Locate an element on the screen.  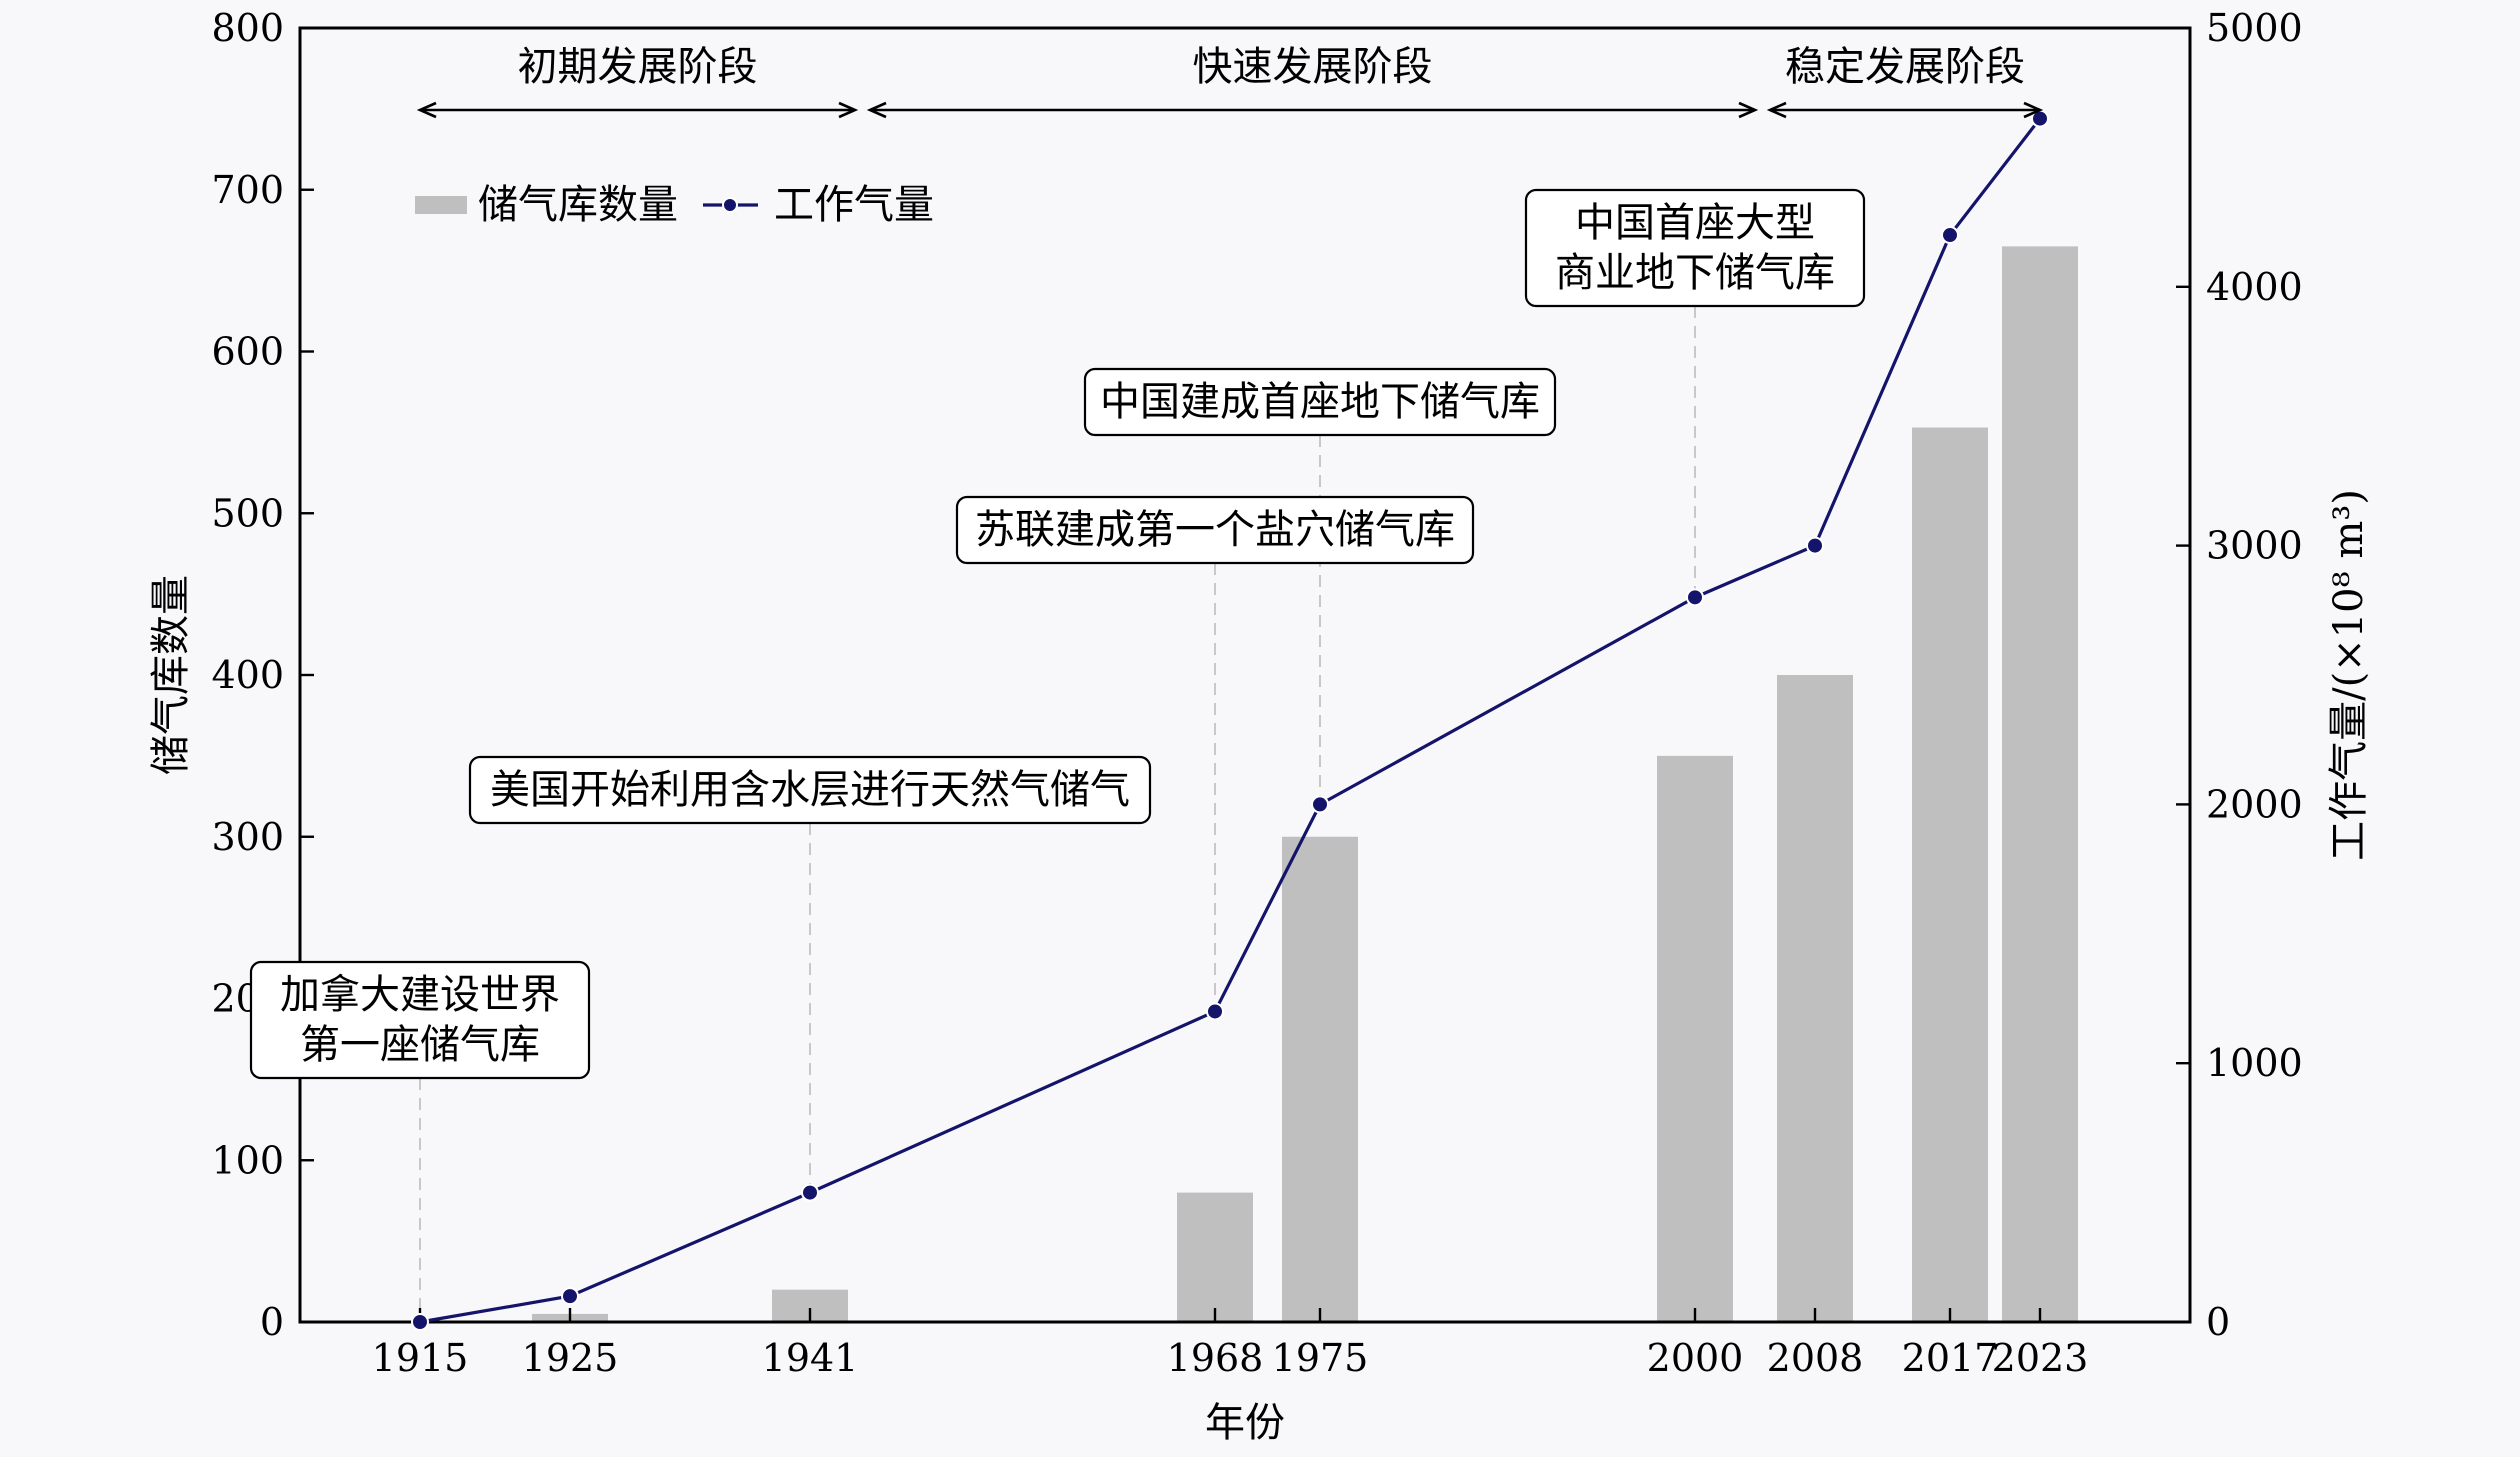
y-left-tick-label: 700 is located at coordinates (247, 190).